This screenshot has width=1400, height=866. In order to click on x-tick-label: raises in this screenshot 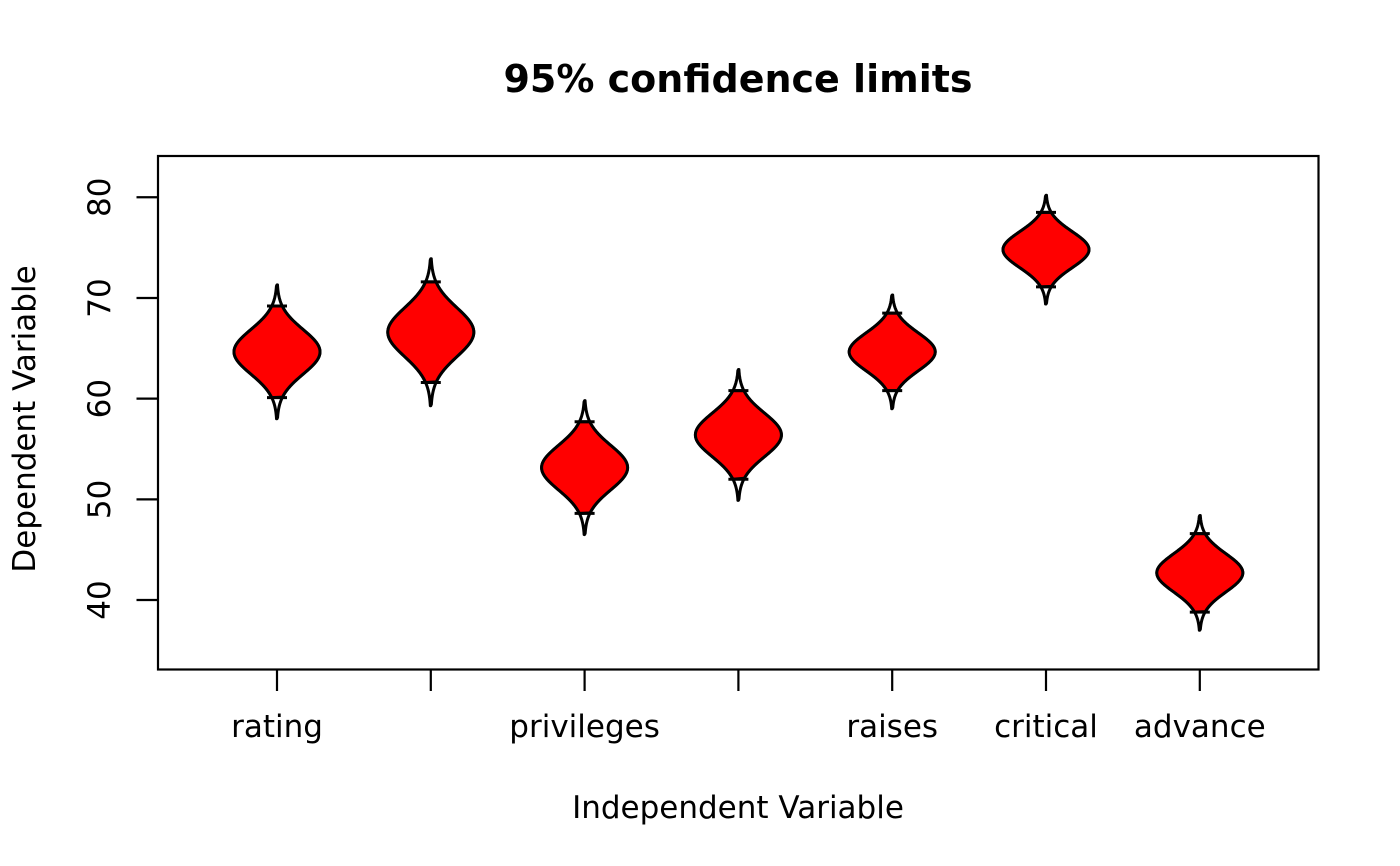, I will do `click(892, 727)`.